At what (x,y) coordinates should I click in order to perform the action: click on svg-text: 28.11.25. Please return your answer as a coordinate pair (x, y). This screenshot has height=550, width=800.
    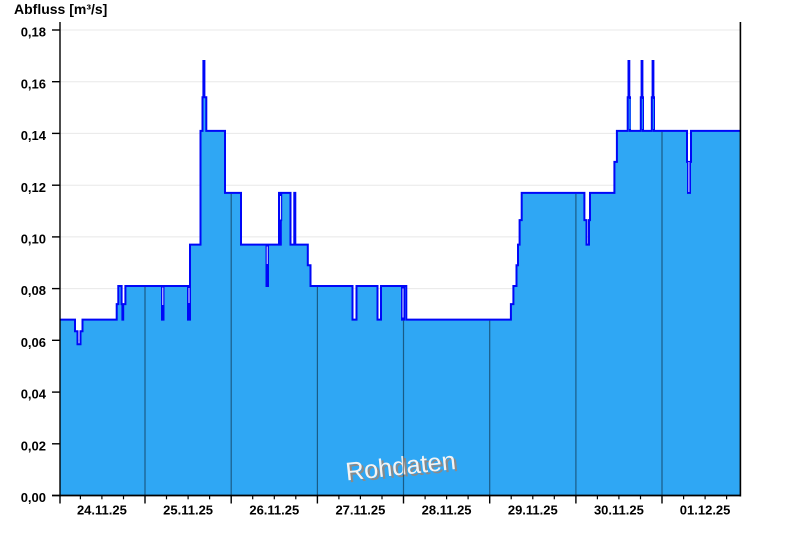
    Looking at the image, I should click on (447, 509).